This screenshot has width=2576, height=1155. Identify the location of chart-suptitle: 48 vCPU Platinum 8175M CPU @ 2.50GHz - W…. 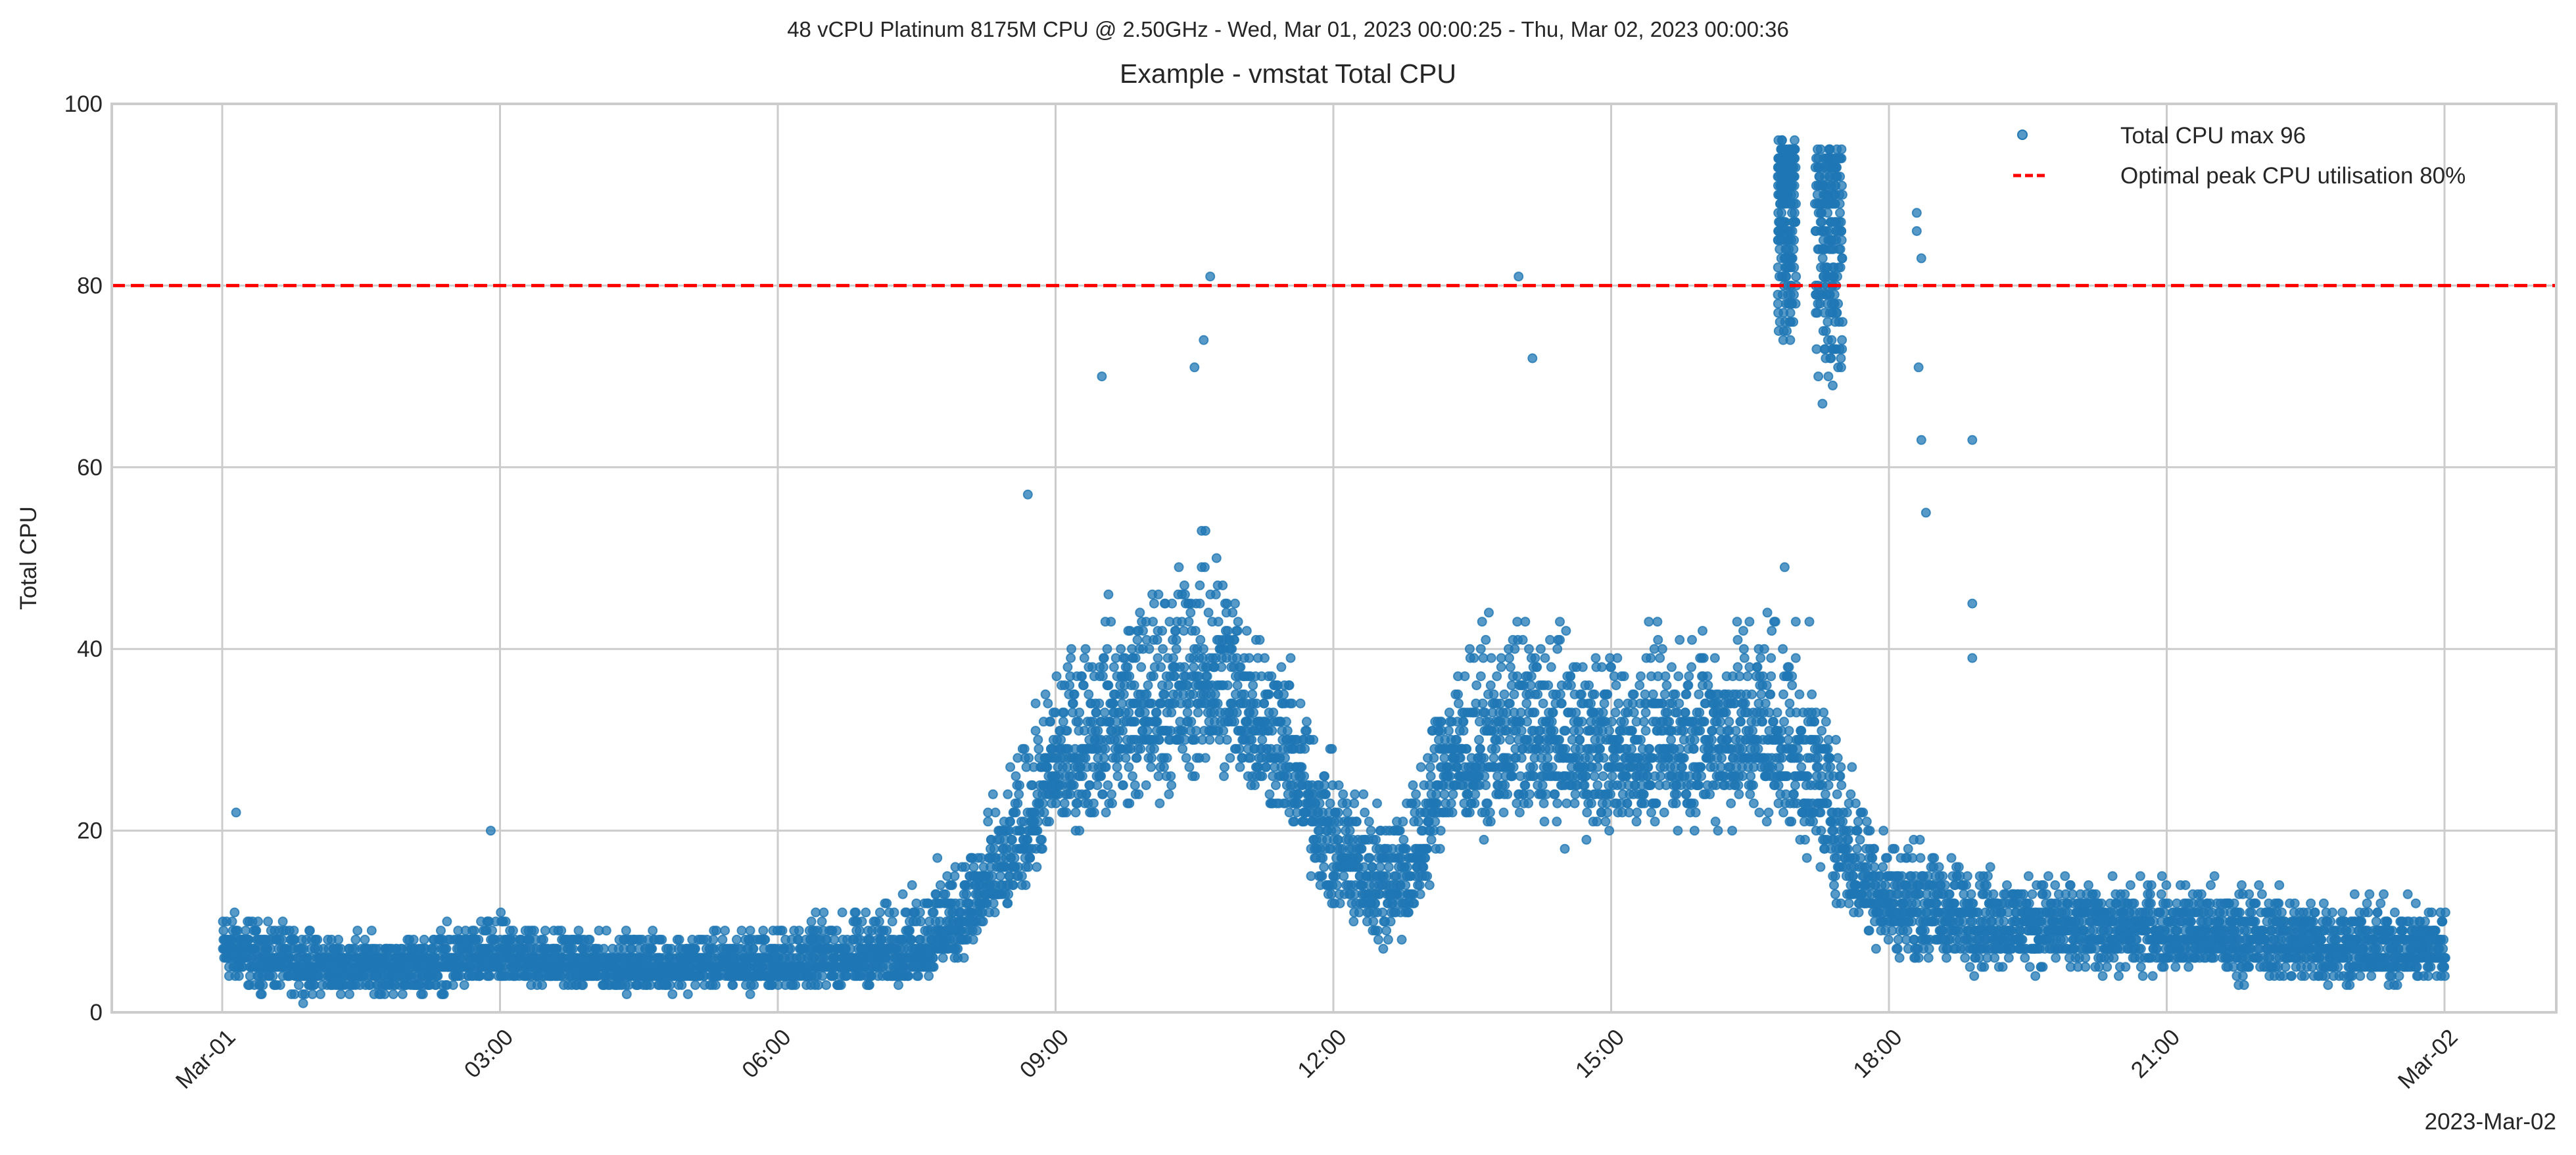
(1288, 29).